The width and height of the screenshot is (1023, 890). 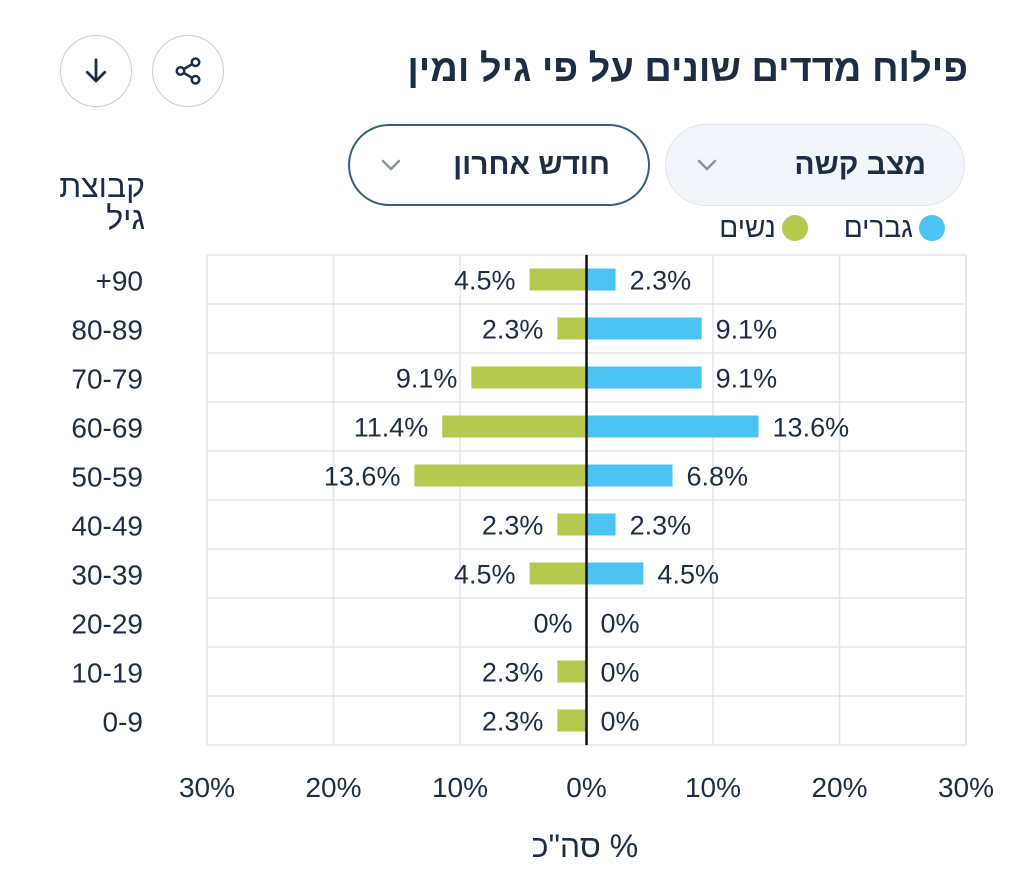 I want to click on arrow-down-icon, so click(x=96, y=70).